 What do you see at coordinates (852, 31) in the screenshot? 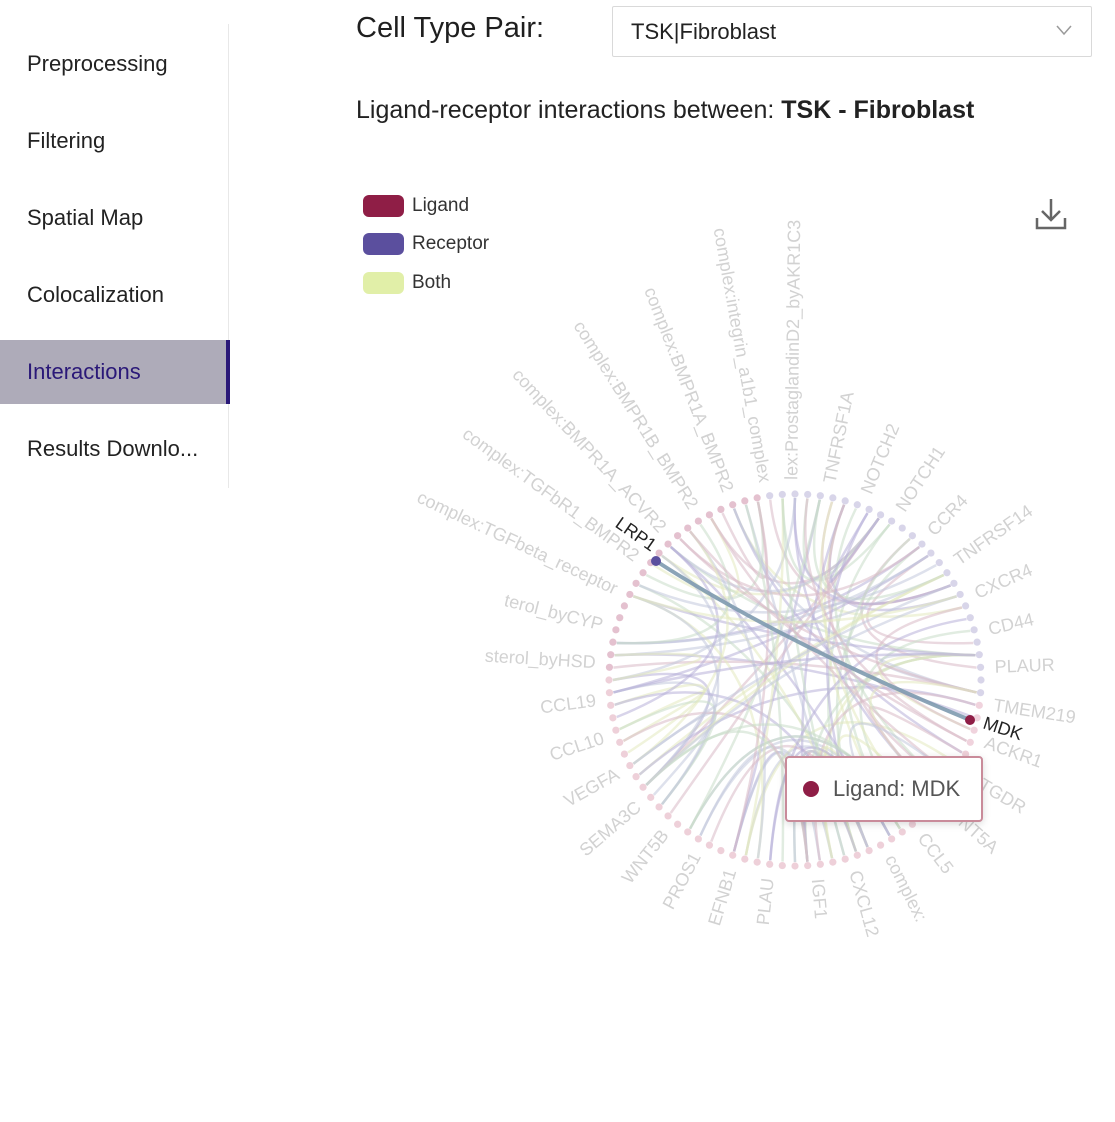
I see `cell-type-pair-select: TSK|Fibroblast` at bounding box center [852, 31].